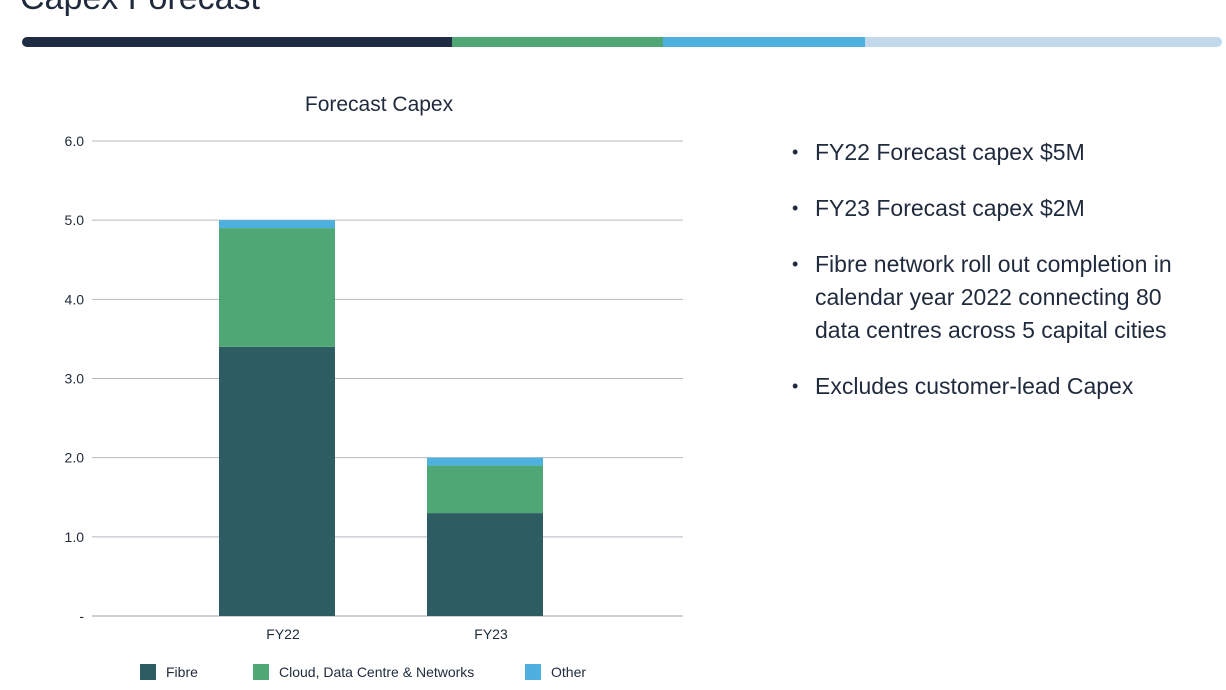  I want to click on key-point-fy23: • FY23 Forecast capex $2M, so click(1000, 208).